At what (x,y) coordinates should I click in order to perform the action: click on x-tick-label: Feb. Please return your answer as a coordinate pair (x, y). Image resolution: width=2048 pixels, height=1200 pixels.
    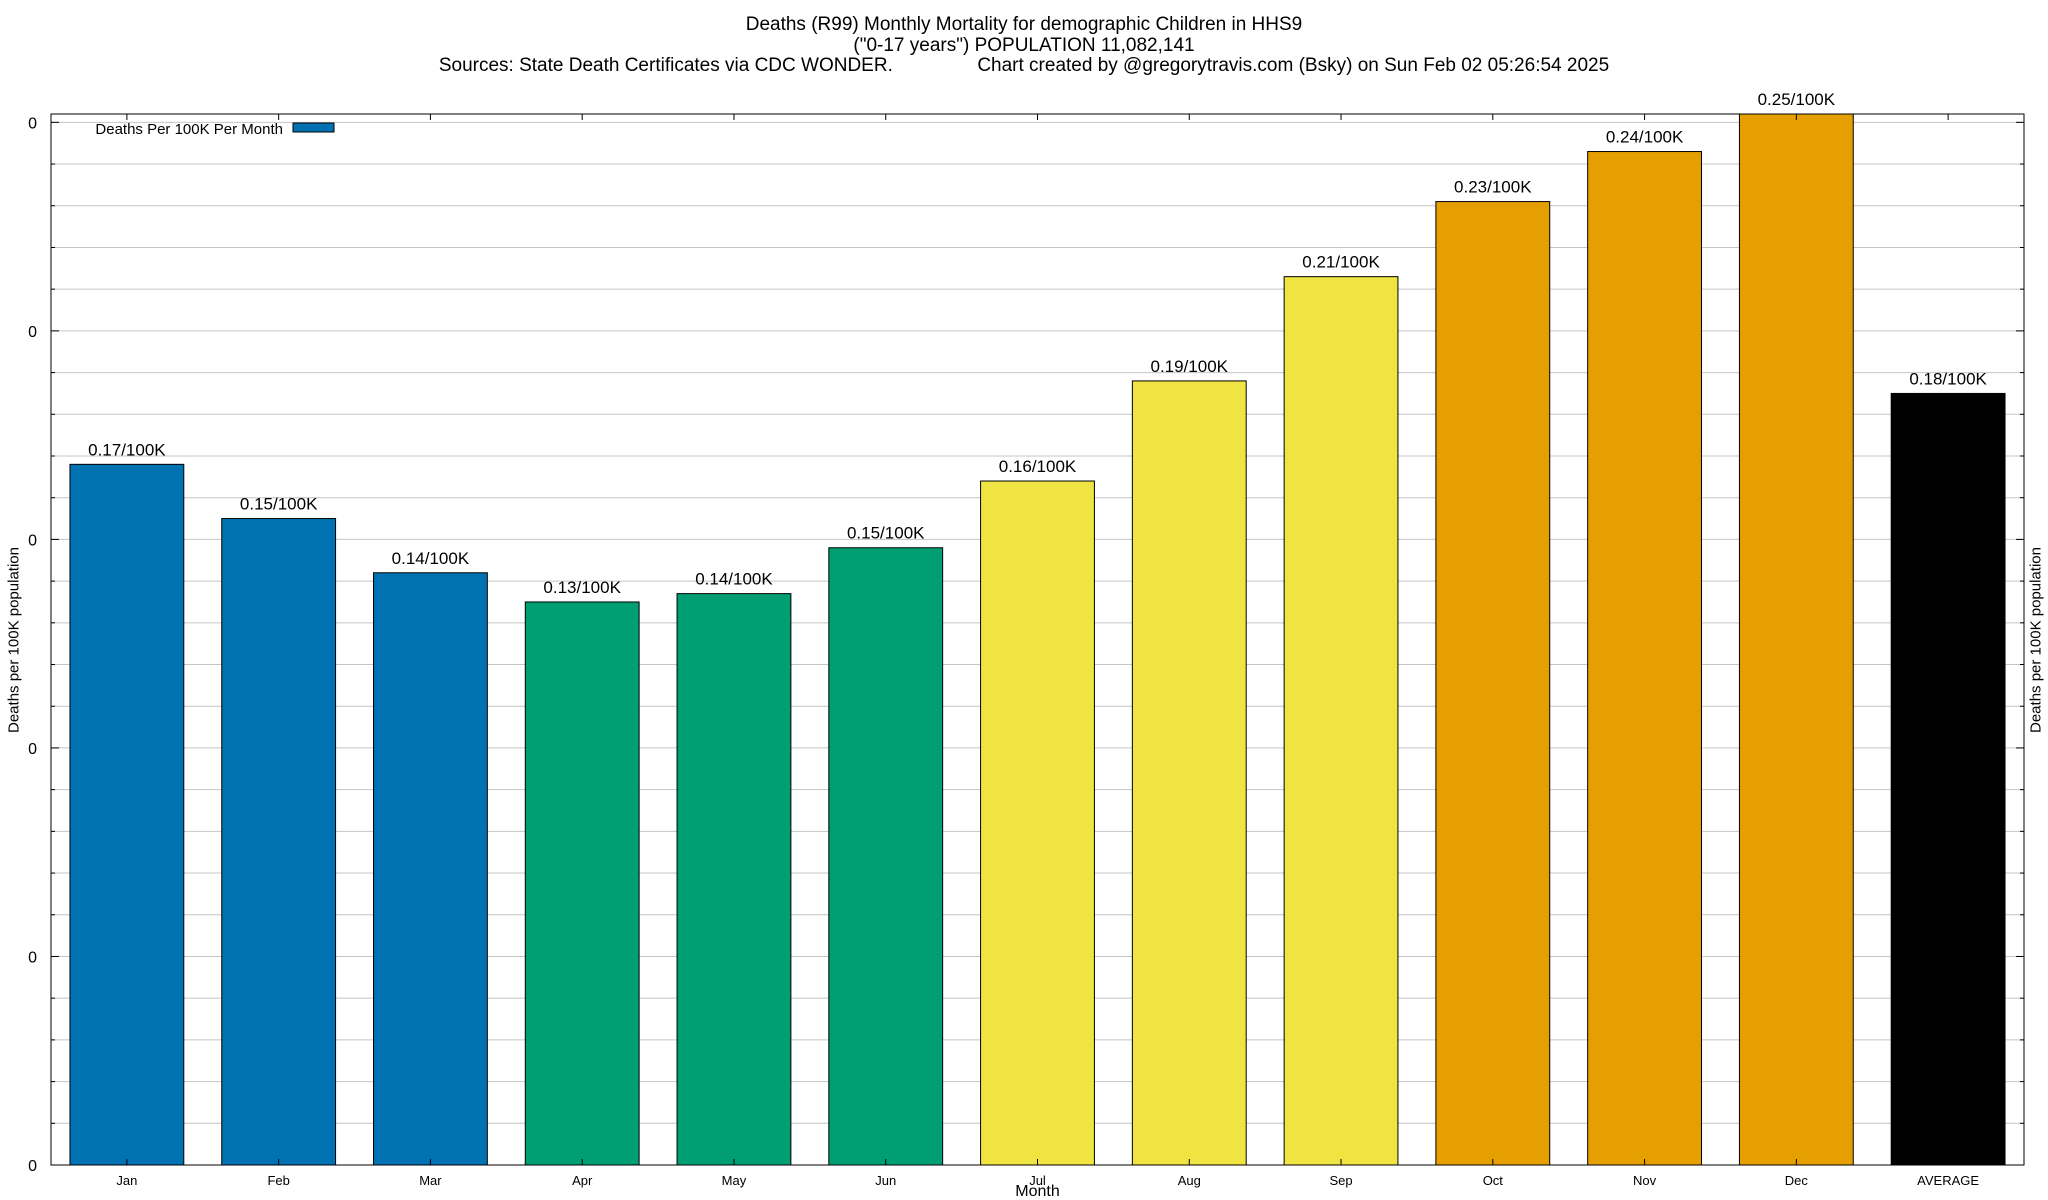
    Looking at the image, I should click on (278, 1180).